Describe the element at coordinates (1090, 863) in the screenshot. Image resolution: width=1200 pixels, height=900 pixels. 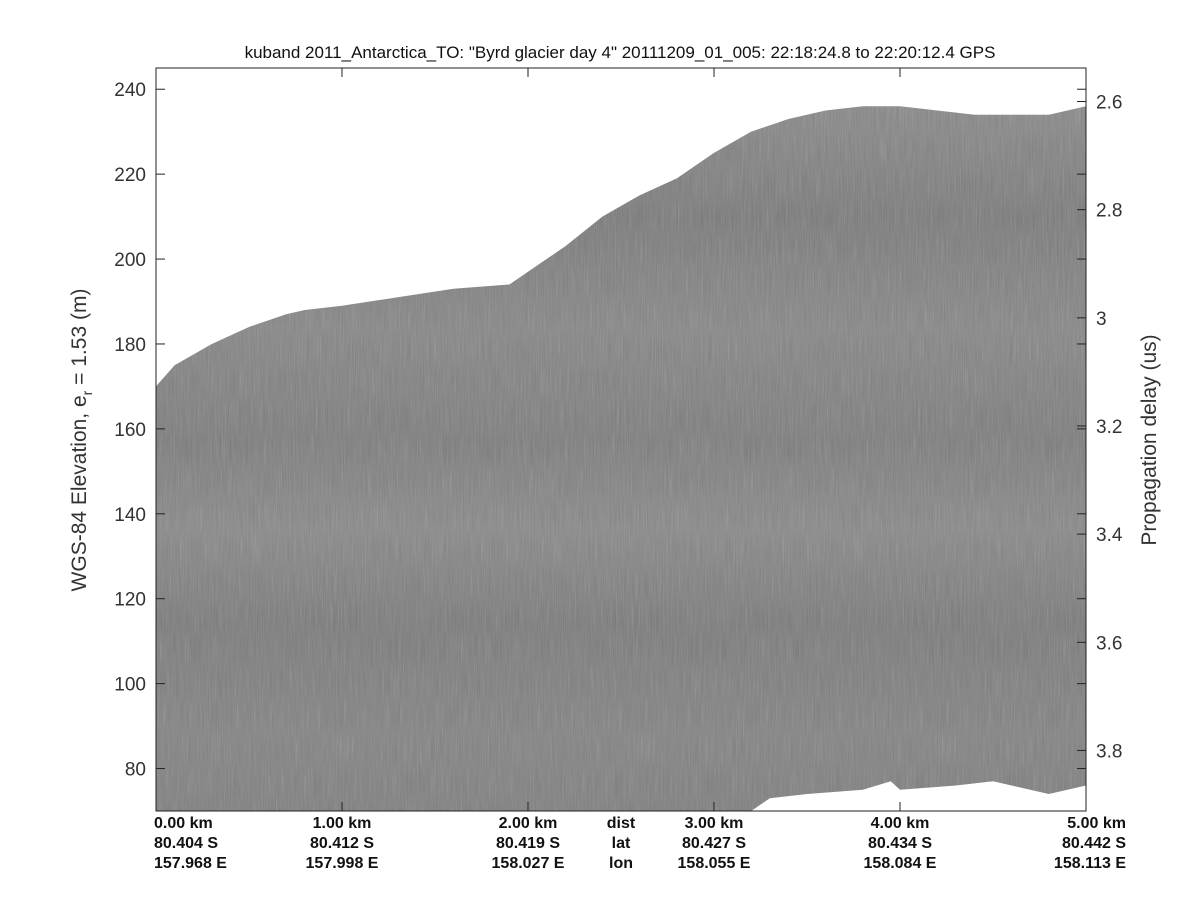
I see `x-tick-label-lon: 158.113 E` at that location.